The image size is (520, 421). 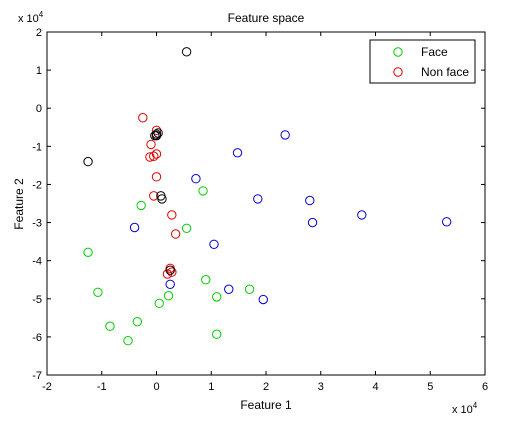 What do you see at coordinates (434, 52) in the screenshot?
I see `legend-label: Face` at bounding box center [434, 52].